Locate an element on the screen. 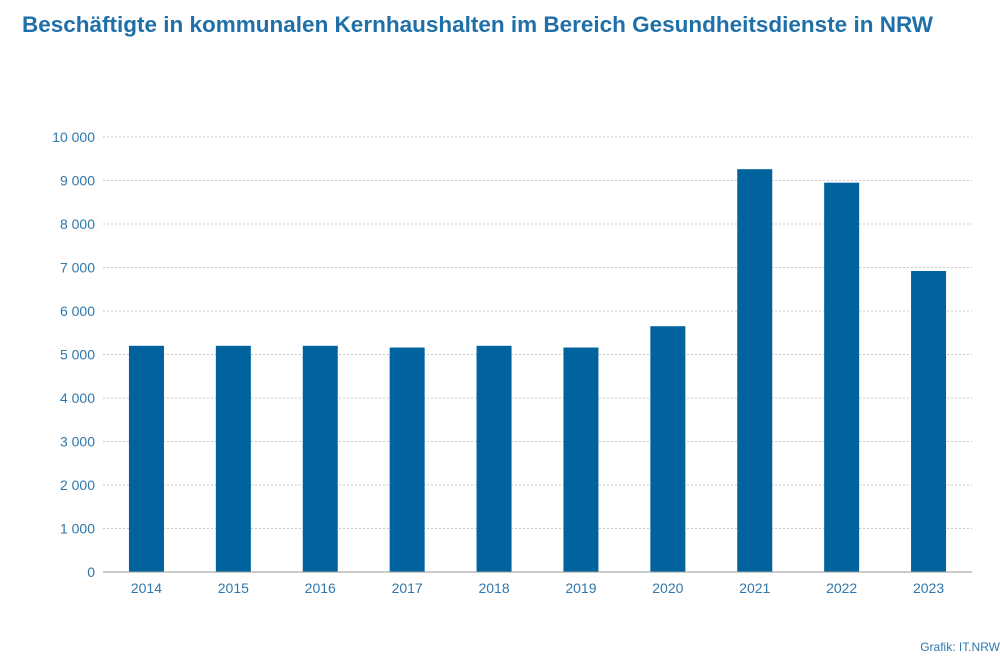 Image resolution: width=1000 pixels, height=660 pixels. x-tick-label: 2022 is located at coordinates (841, 588).